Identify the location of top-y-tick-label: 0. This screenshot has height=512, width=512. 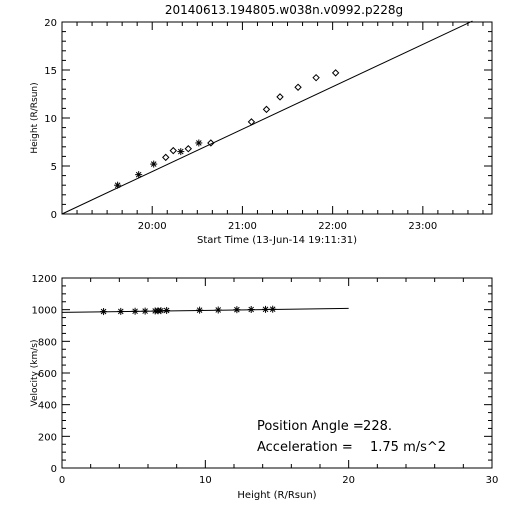
(54, 215).